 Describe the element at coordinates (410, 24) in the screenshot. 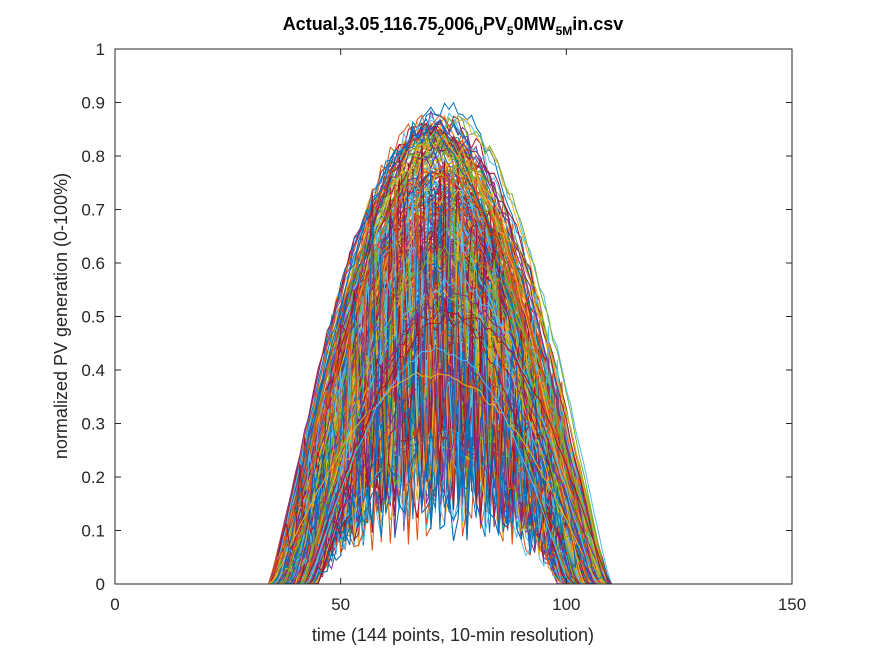

I see `title-part-4: 116.75` at that location.